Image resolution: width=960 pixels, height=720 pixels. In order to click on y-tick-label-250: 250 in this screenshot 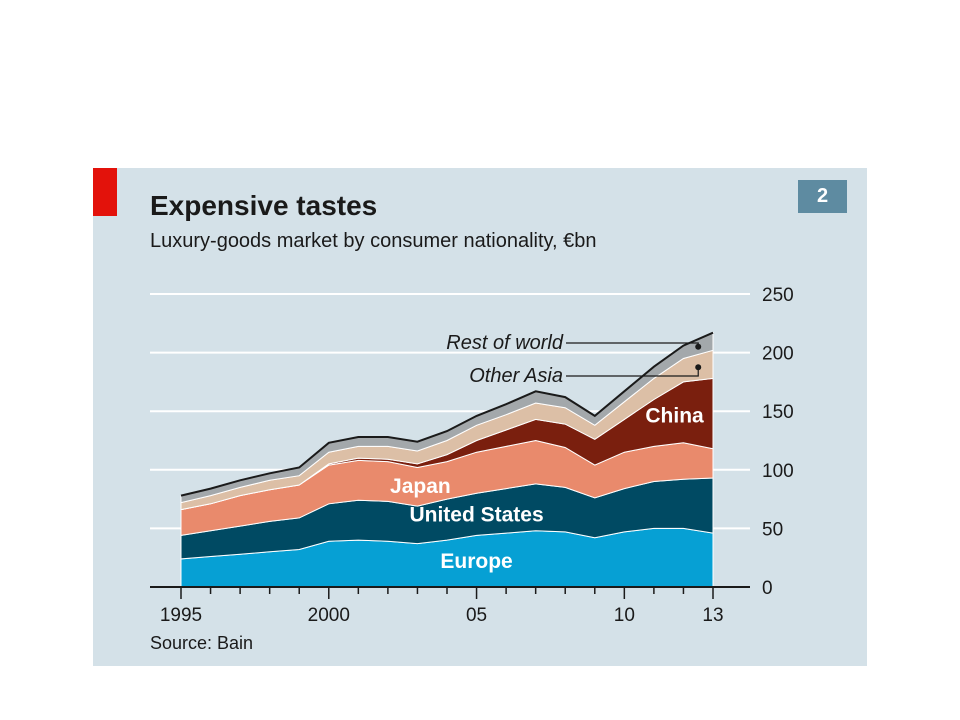, I will do `click(778, 295)`.